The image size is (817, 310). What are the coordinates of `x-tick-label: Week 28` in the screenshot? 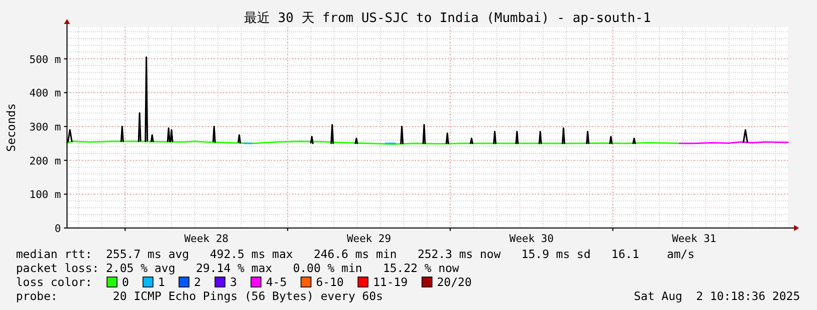 It's located at (206, 239).